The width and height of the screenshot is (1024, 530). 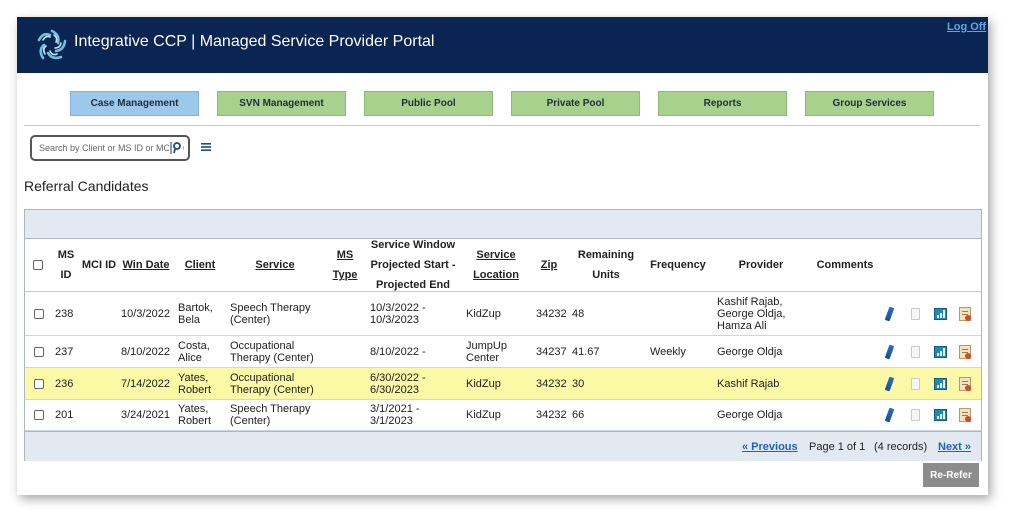 I want to click on cell-remaining-units: 41.67, so click(x=586, y=351).